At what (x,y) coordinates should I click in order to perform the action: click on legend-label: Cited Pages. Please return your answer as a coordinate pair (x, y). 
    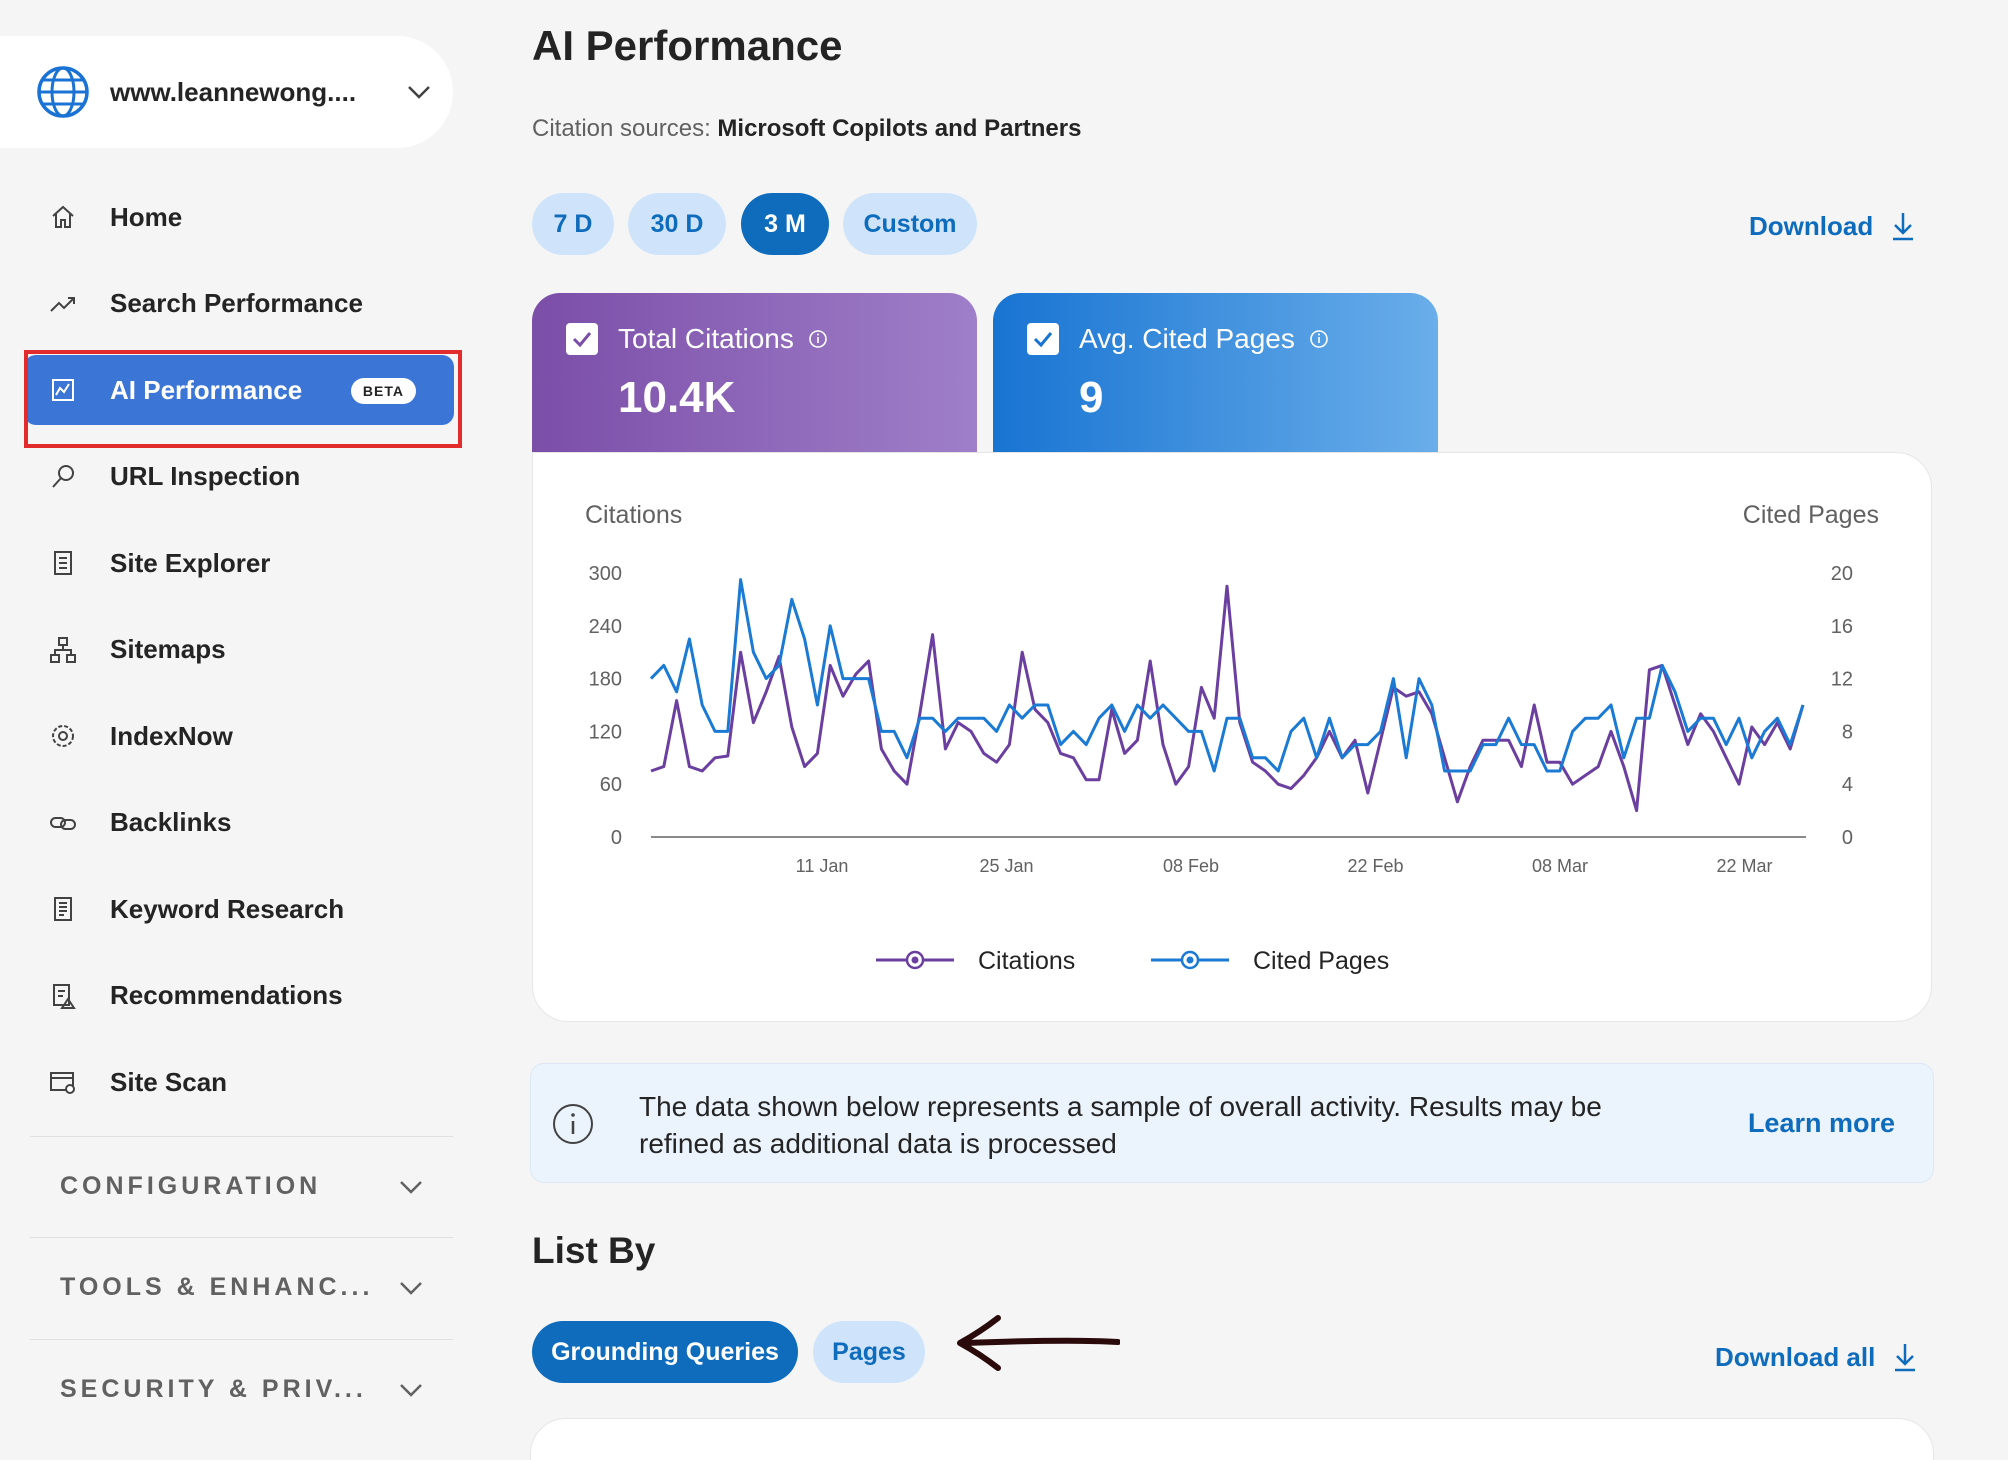
    Looking at the image, I should click on (1321, 961).